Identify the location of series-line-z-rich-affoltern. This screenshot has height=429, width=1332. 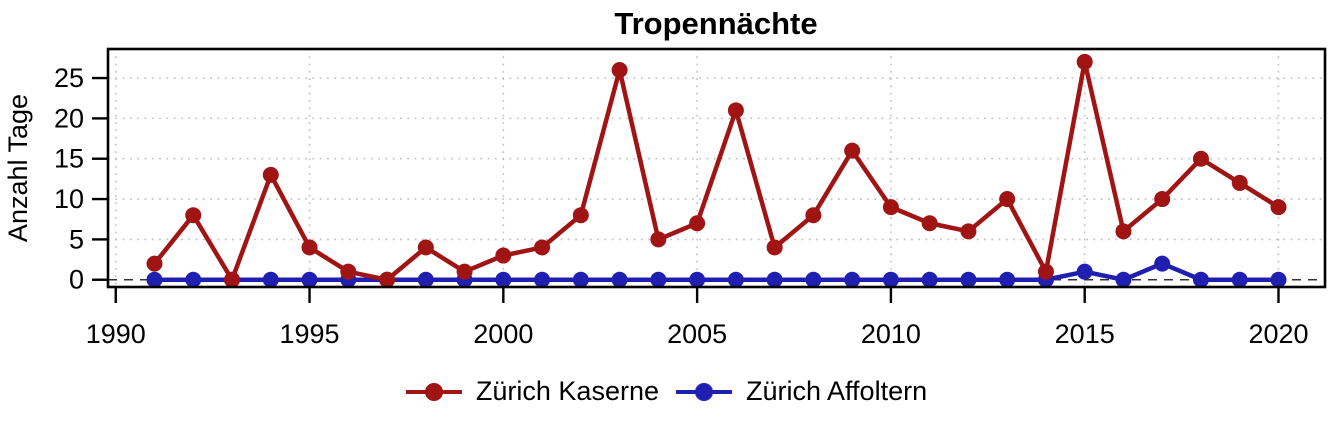
(716, 271).